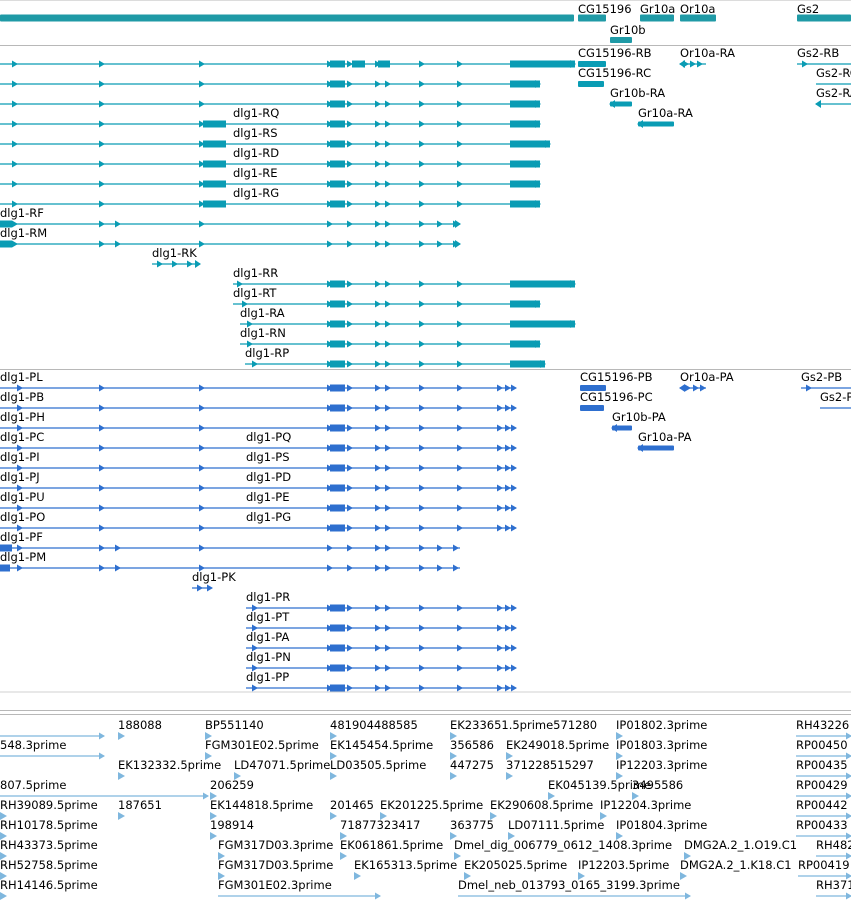 The width and height of the screenshot is (851, 901). What do you see at coordinates (431, 809) in the screenshot?
I see `est-feature-ek201225-5prime: EK201225.5prime` at bounding box center [431, 809].